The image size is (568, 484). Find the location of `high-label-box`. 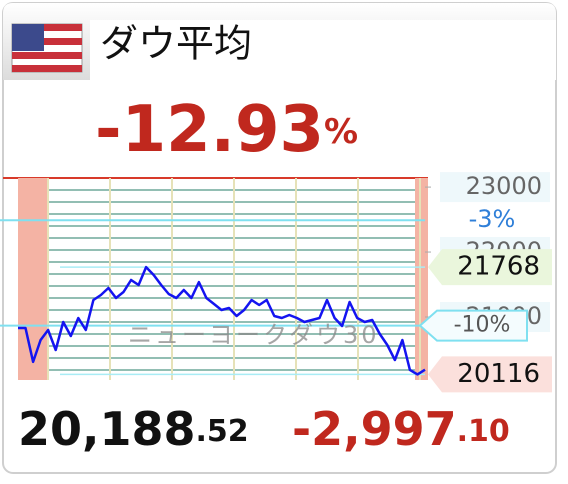

high-label-box is located at coordinates (490, 267).